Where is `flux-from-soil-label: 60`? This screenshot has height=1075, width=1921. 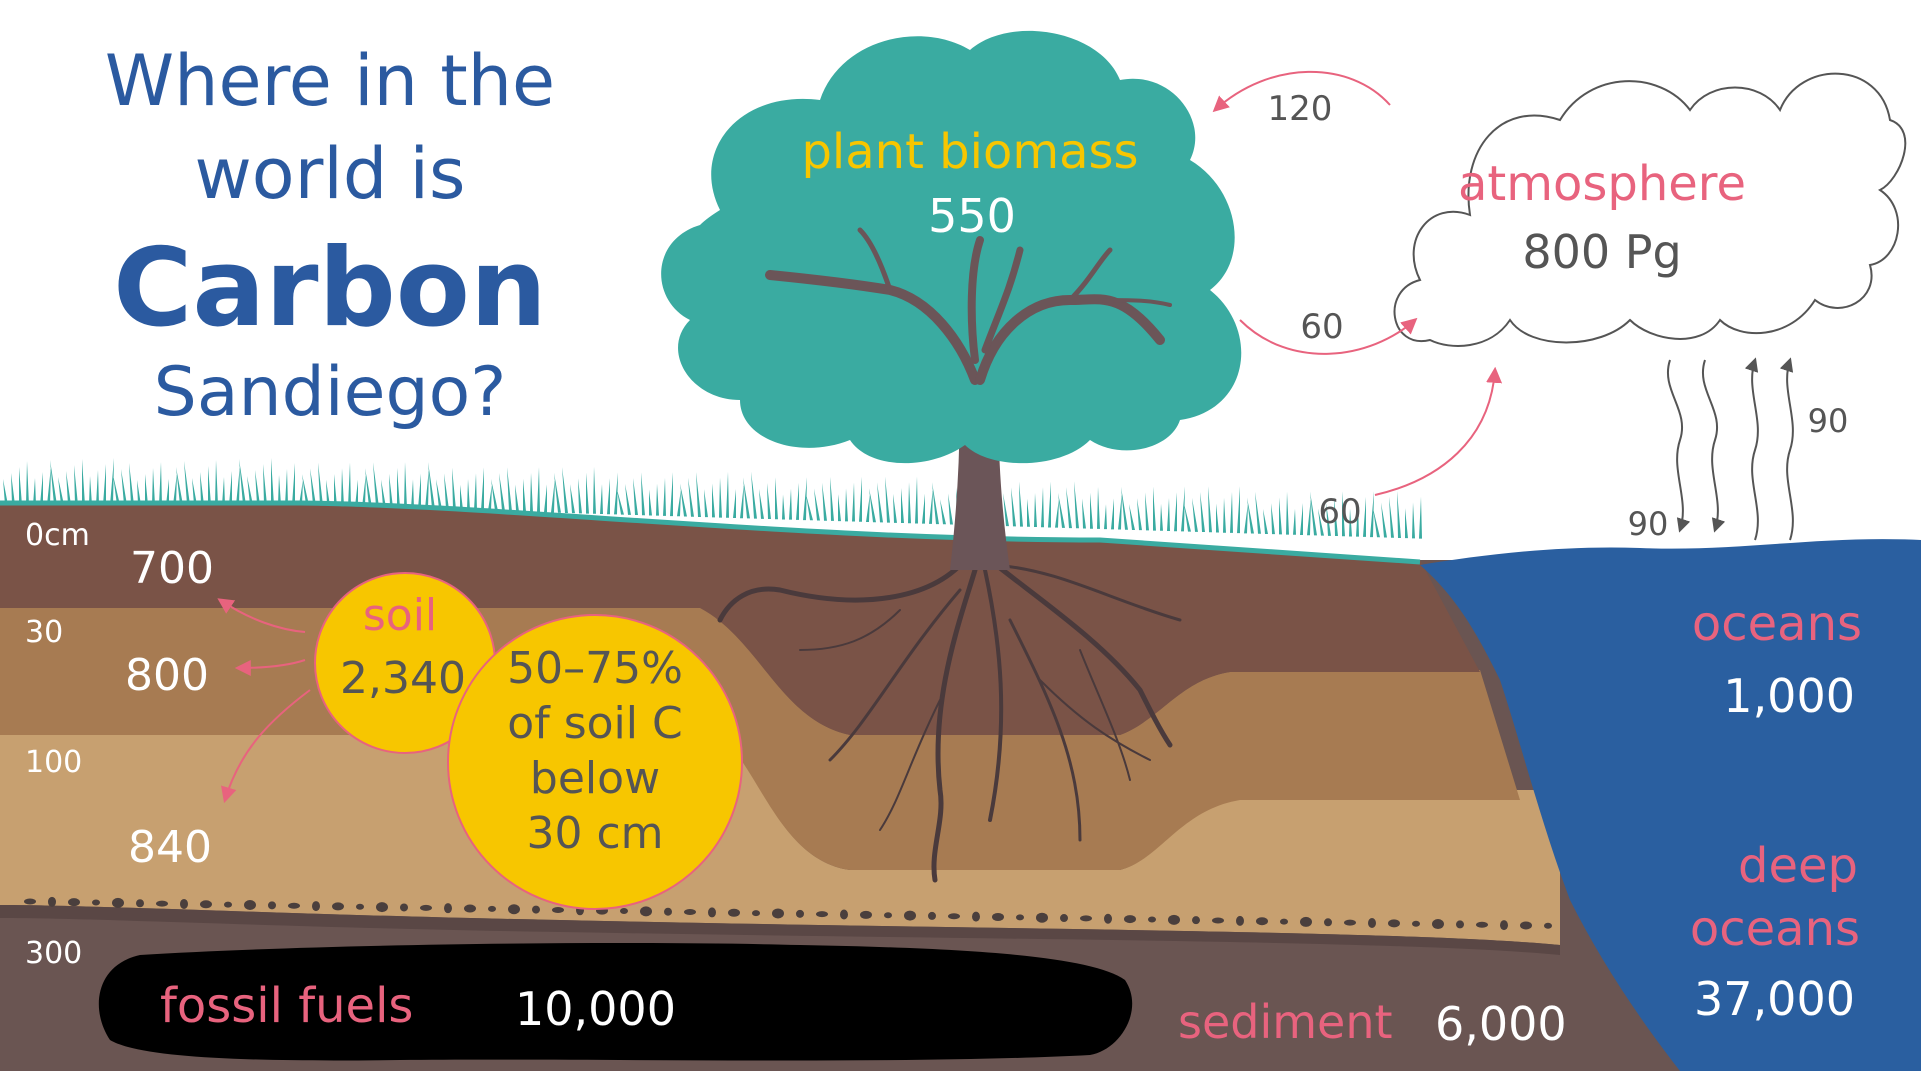 flux-from-soil-label: 60 is located at coordinates (1339, 512).